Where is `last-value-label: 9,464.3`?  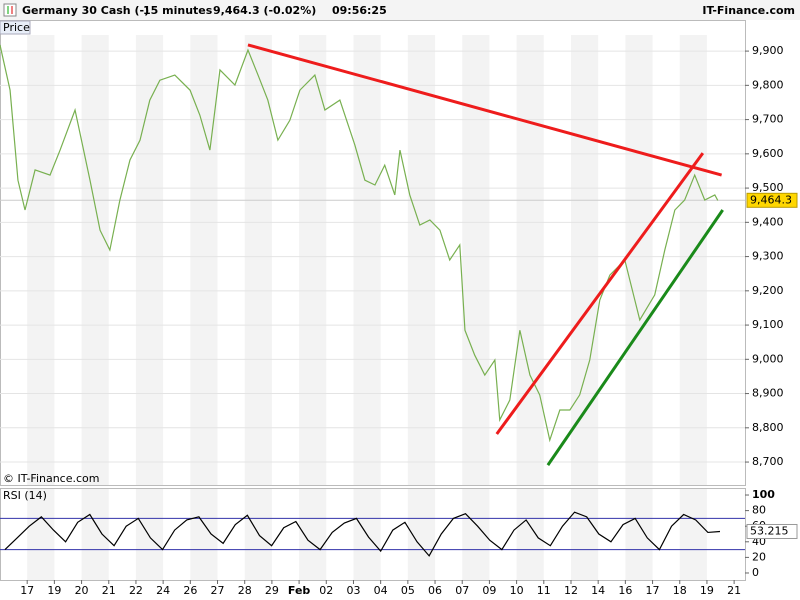 last-value-label: 9,464.3 is located at coordinates (771, 199).